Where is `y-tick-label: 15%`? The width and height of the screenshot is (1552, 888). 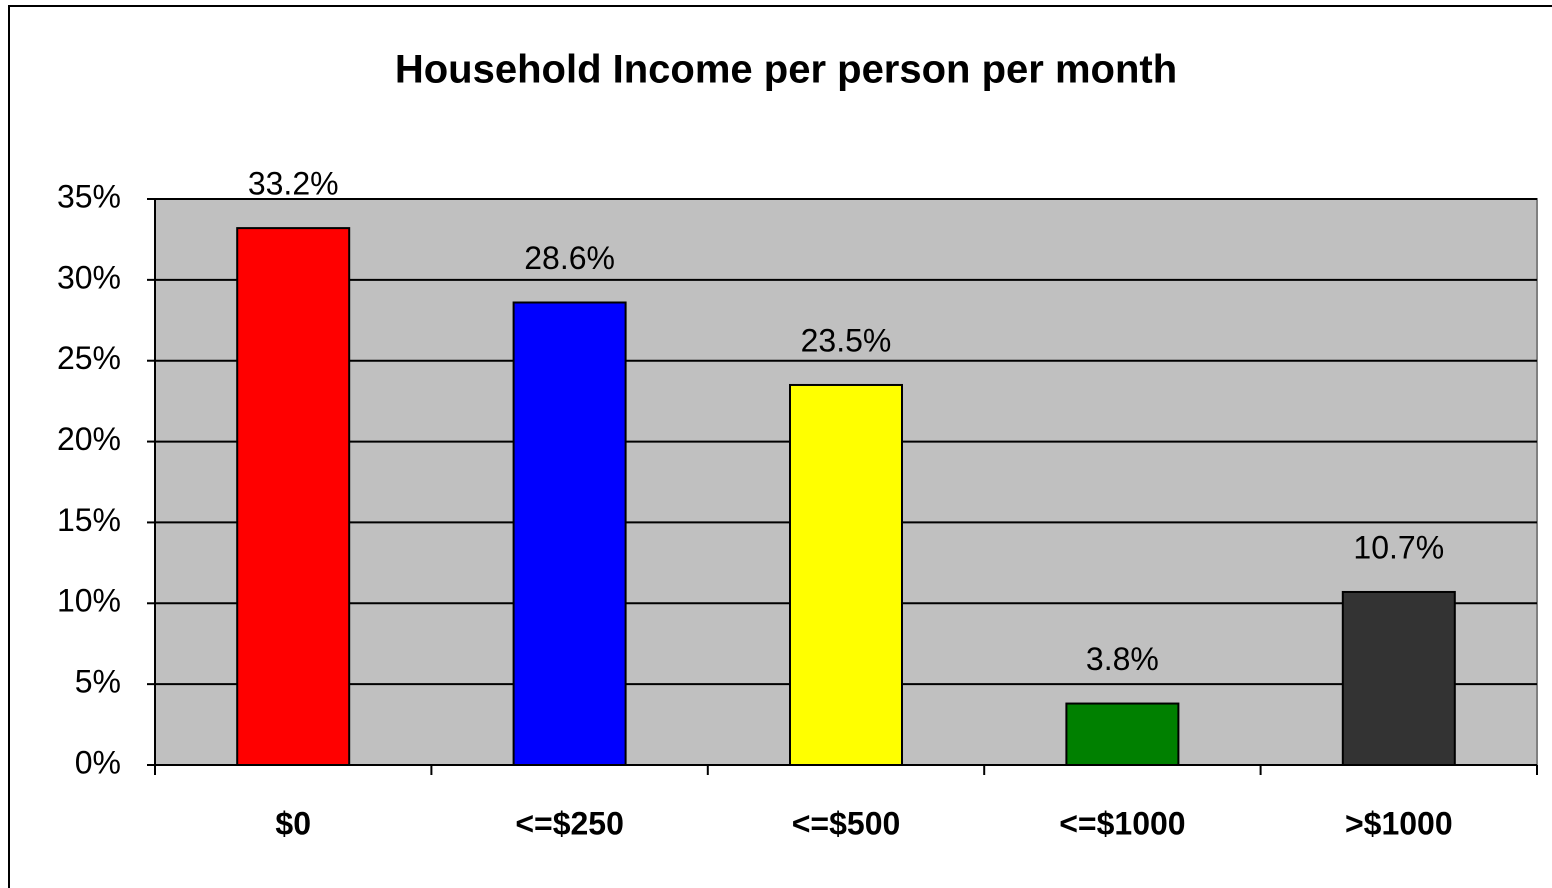
y-tick-label: 15% is located at coordinates (89, 520).